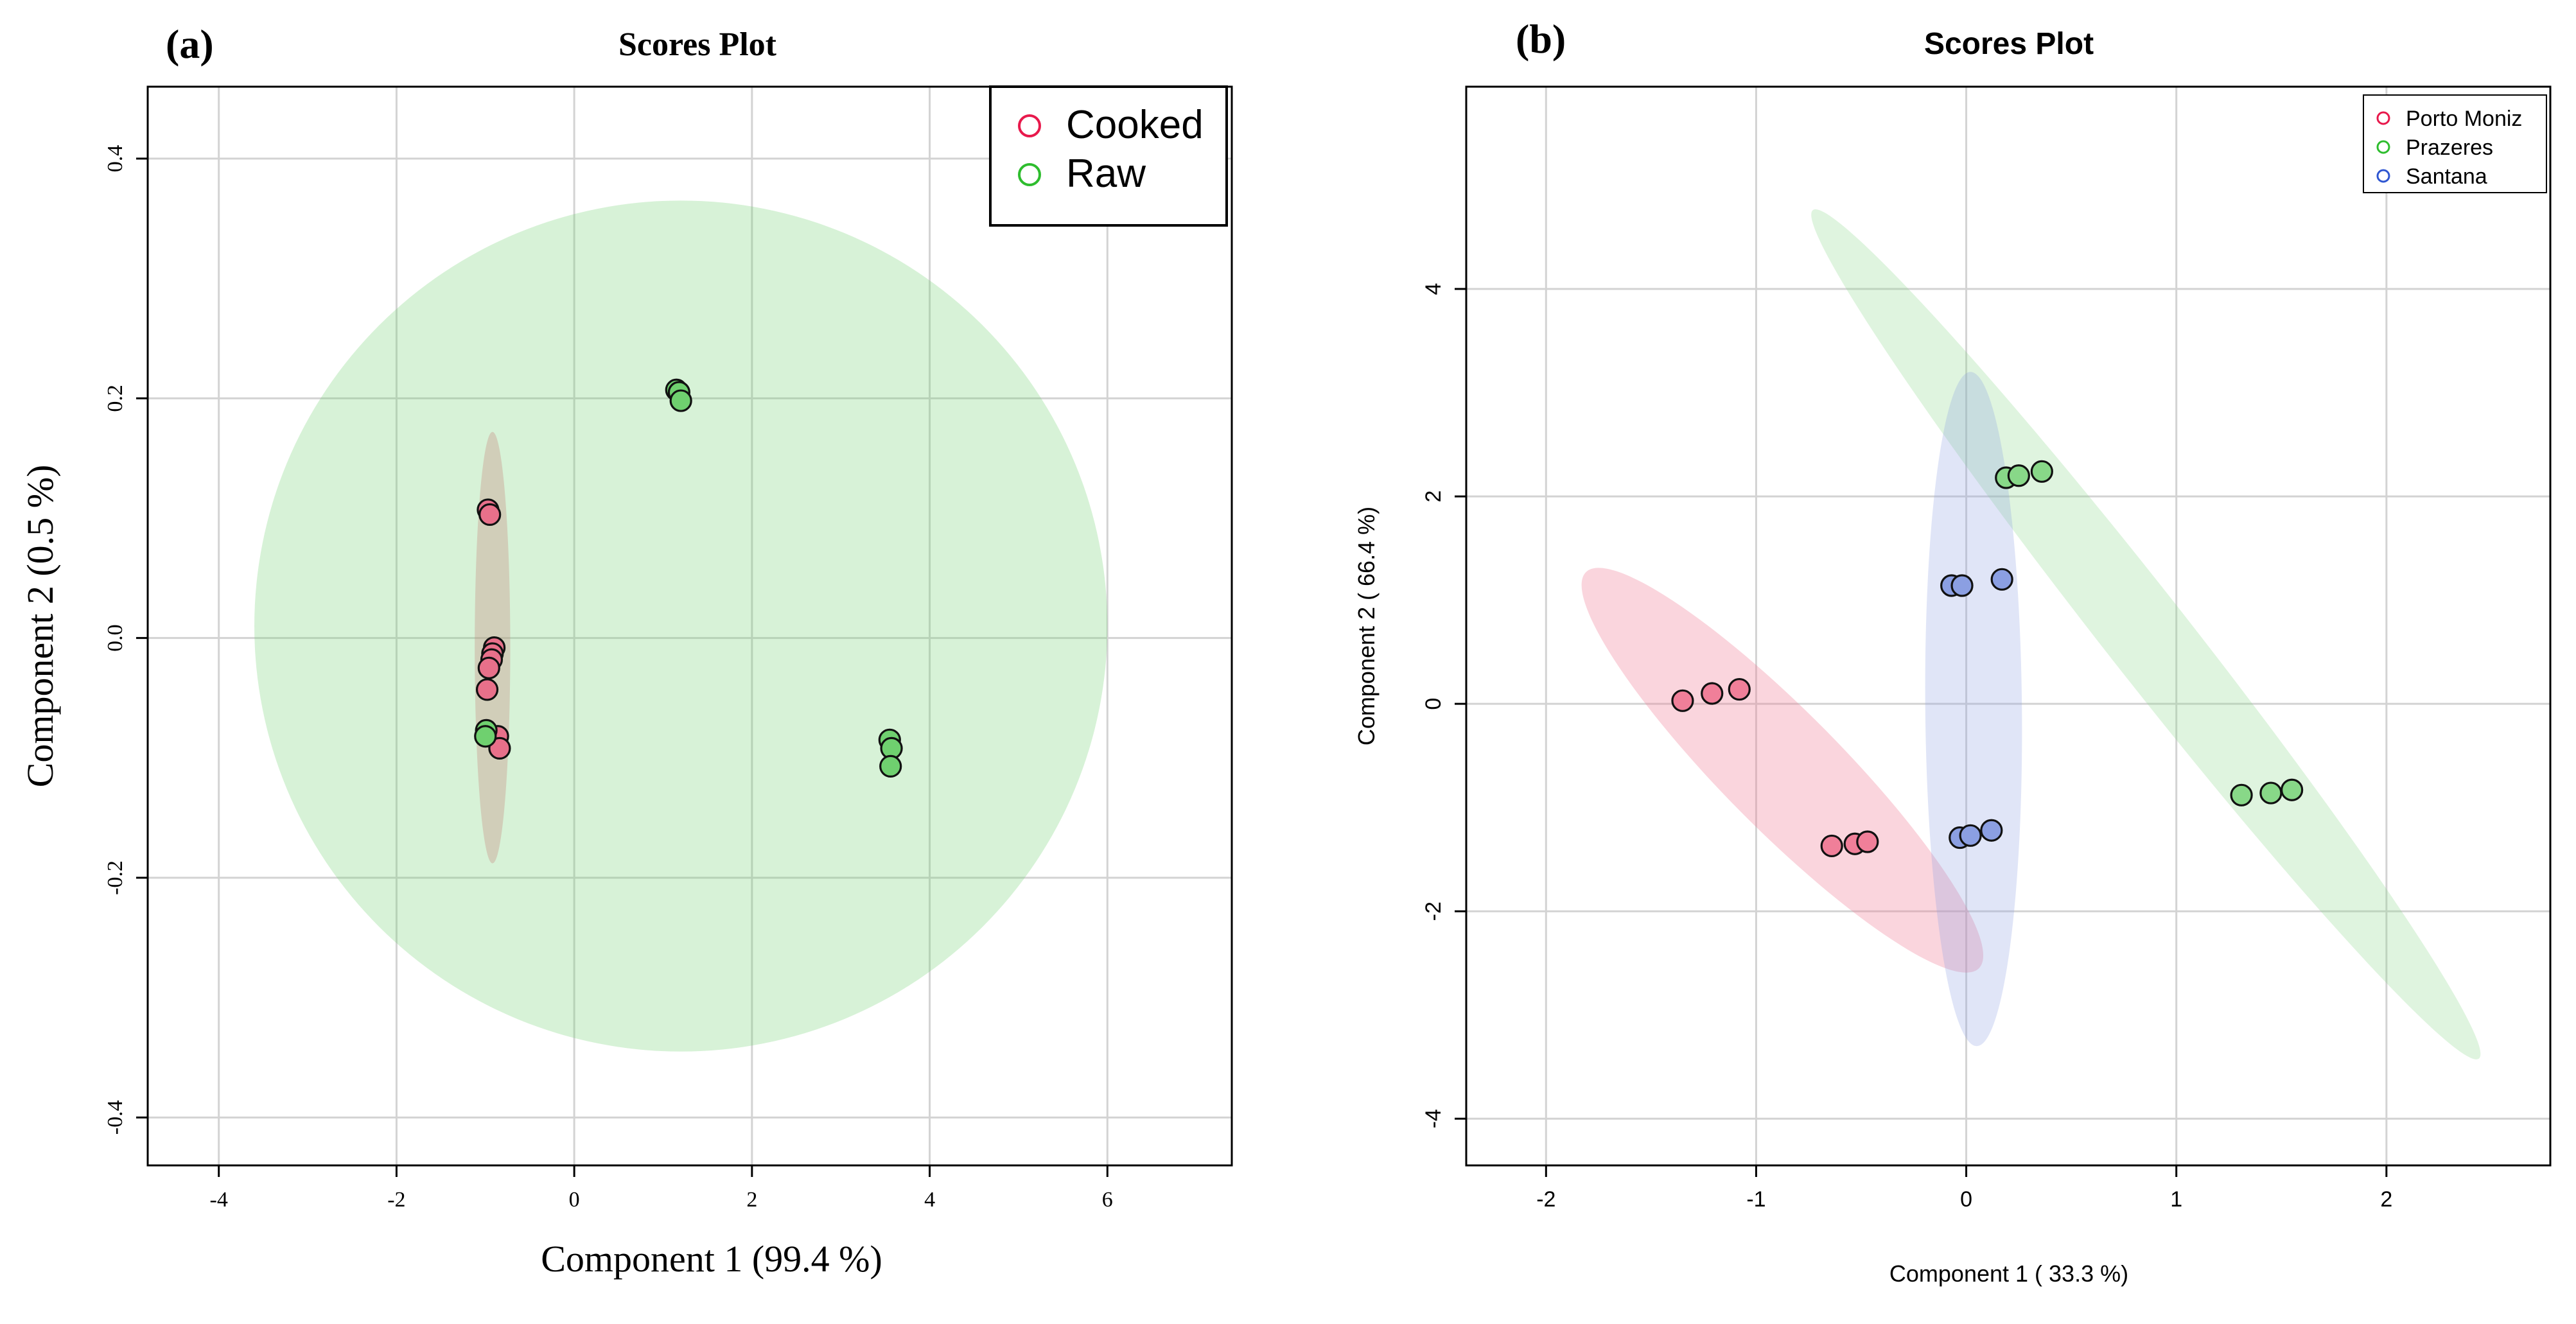 This screenshot has height=1324, width=2576. I want to click on panel-a-x-axis: -4 -2 0 2 4 6, so click(662, 1188).